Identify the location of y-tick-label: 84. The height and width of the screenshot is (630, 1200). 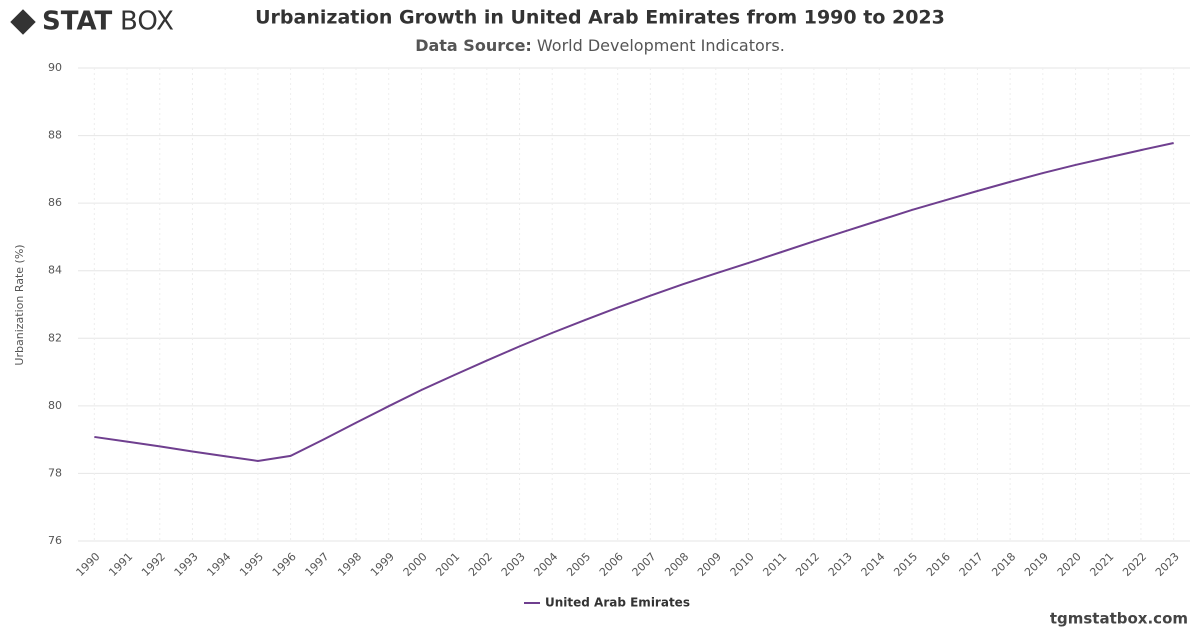
(55, 270).